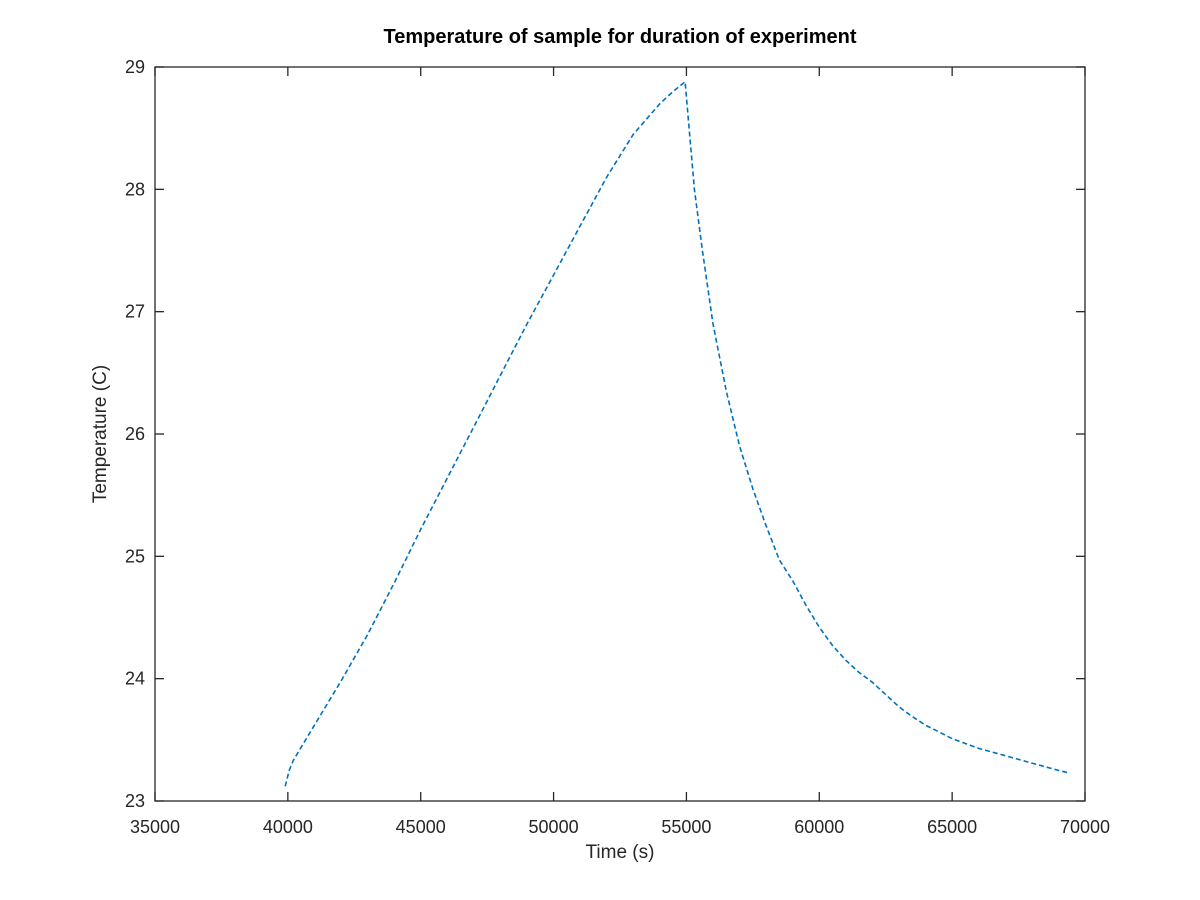  What do you see at coordinates (620, 852) in the screenshot?
I see `x-axis-label: Time (s)` at bounding box center [620, 852].